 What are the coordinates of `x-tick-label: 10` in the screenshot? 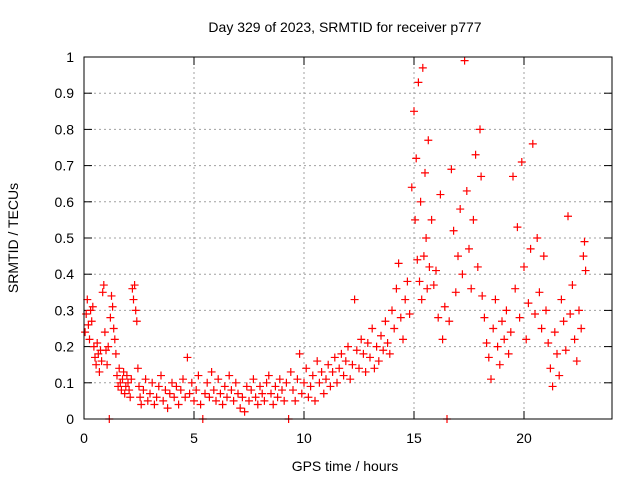 It's located at (304, 438).